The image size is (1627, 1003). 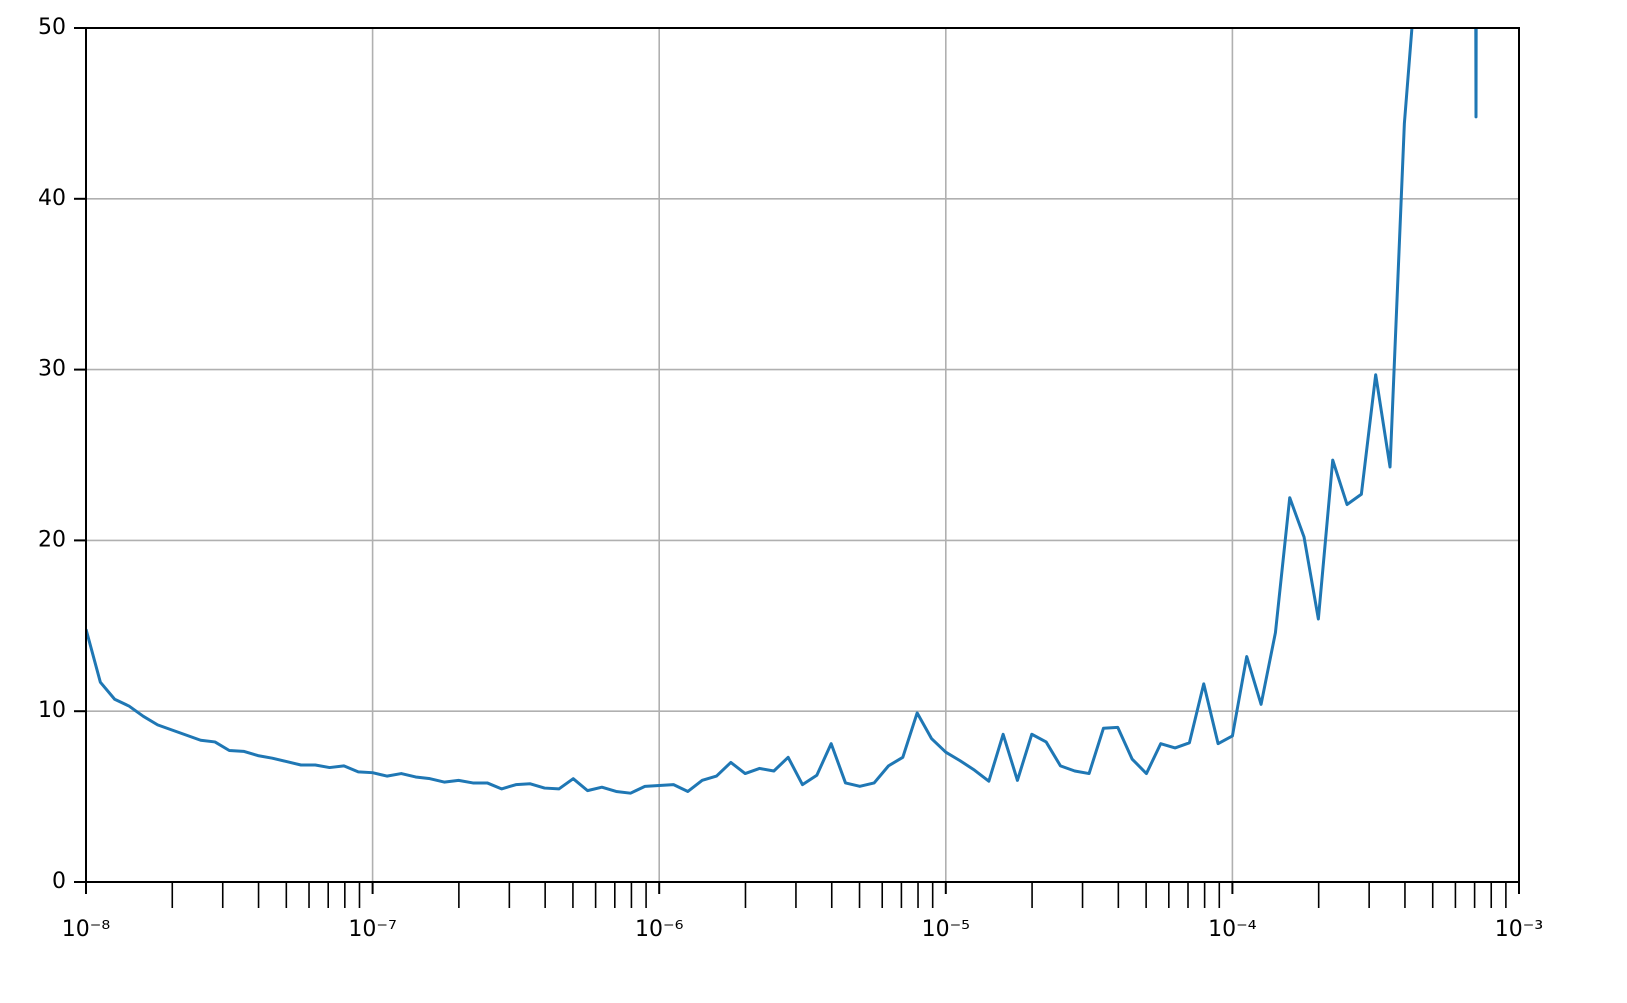 What do you see at coordinates (1519, 929) in the screenshot?
I see `x-tick-label: 10⁻³` at bounding box center [1519, 929].